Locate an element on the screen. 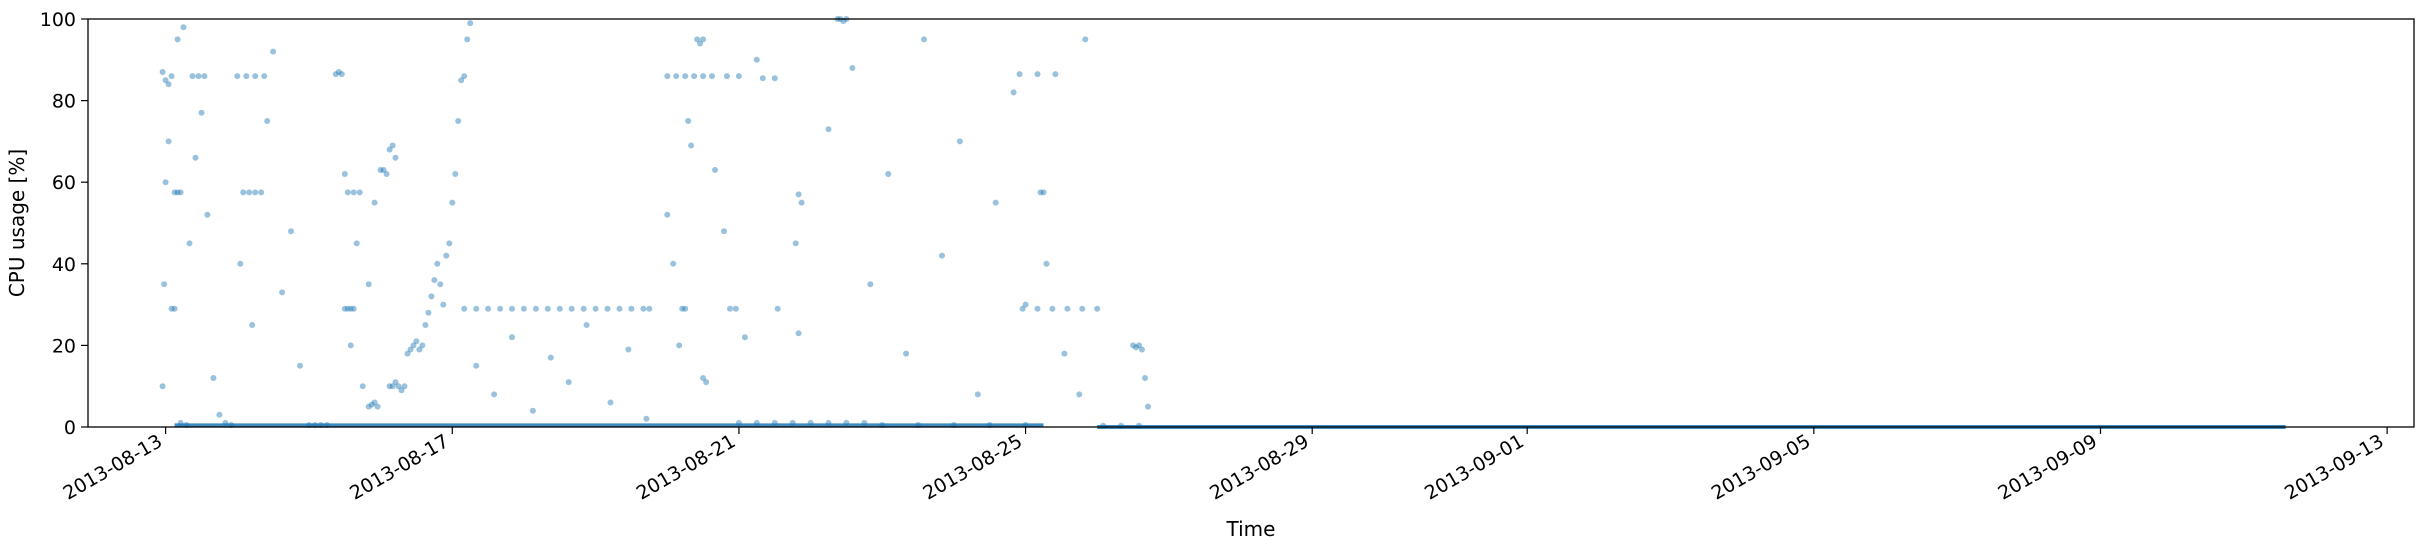  y-axis-ticks: 0 20 40 60 80 100 is located at coordinates (64, 224).